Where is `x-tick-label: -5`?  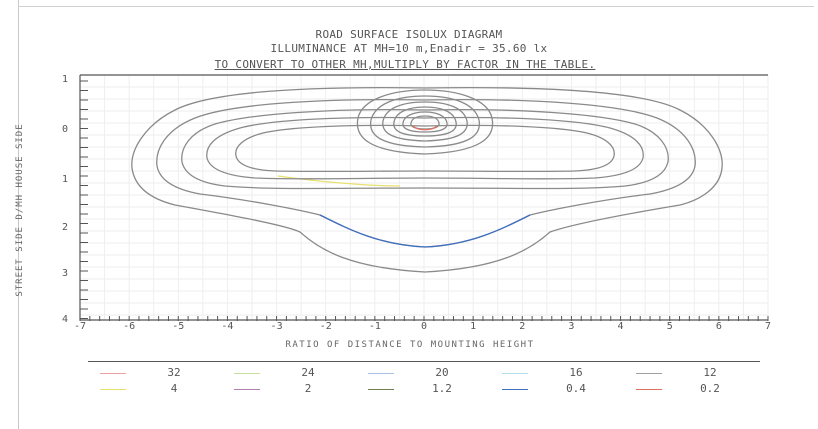 x-tick-label: -5 is located at coordinates (178, 326).